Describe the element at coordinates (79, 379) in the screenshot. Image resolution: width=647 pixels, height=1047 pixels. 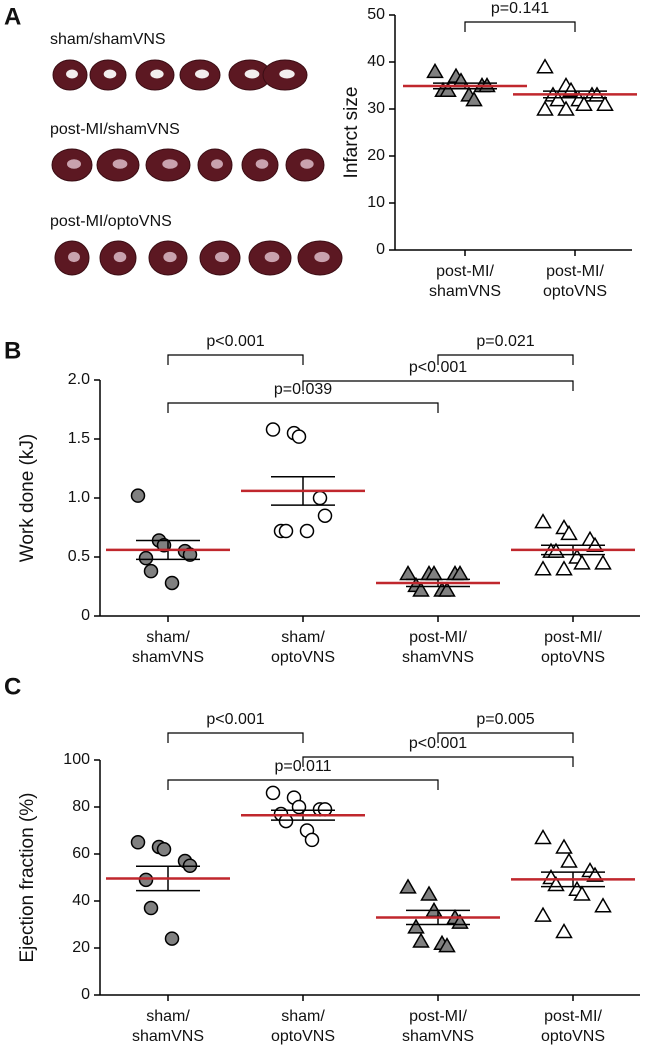
I see `y-tick-label: 2.0` at that location.